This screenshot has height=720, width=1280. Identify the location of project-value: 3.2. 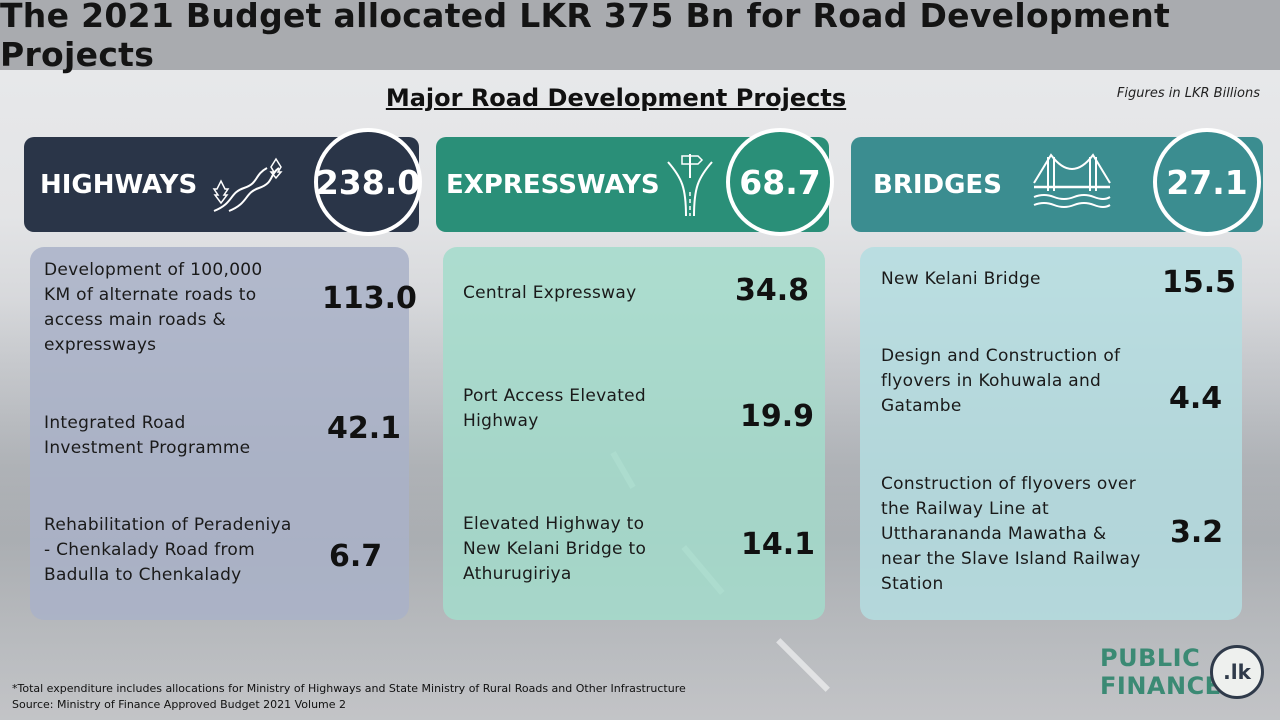
(1197, 532).